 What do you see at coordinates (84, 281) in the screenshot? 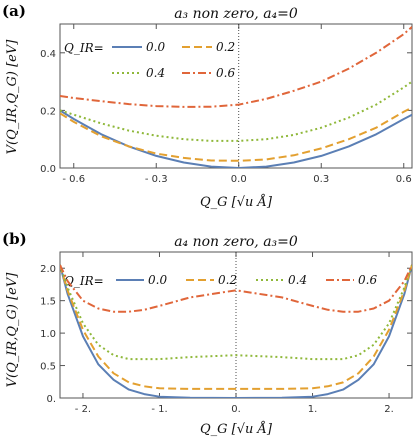
I see `panel-b-legend-title: Q_IR=` at bounding box center [84, 281].